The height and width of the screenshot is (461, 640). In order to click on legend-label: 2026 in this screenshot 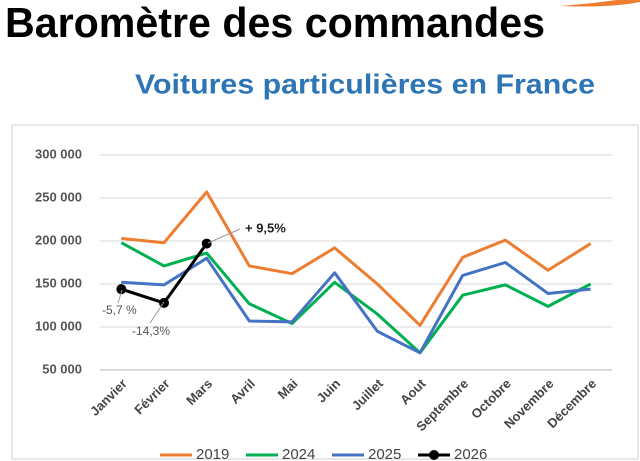, I will do `click(470, 453)`.